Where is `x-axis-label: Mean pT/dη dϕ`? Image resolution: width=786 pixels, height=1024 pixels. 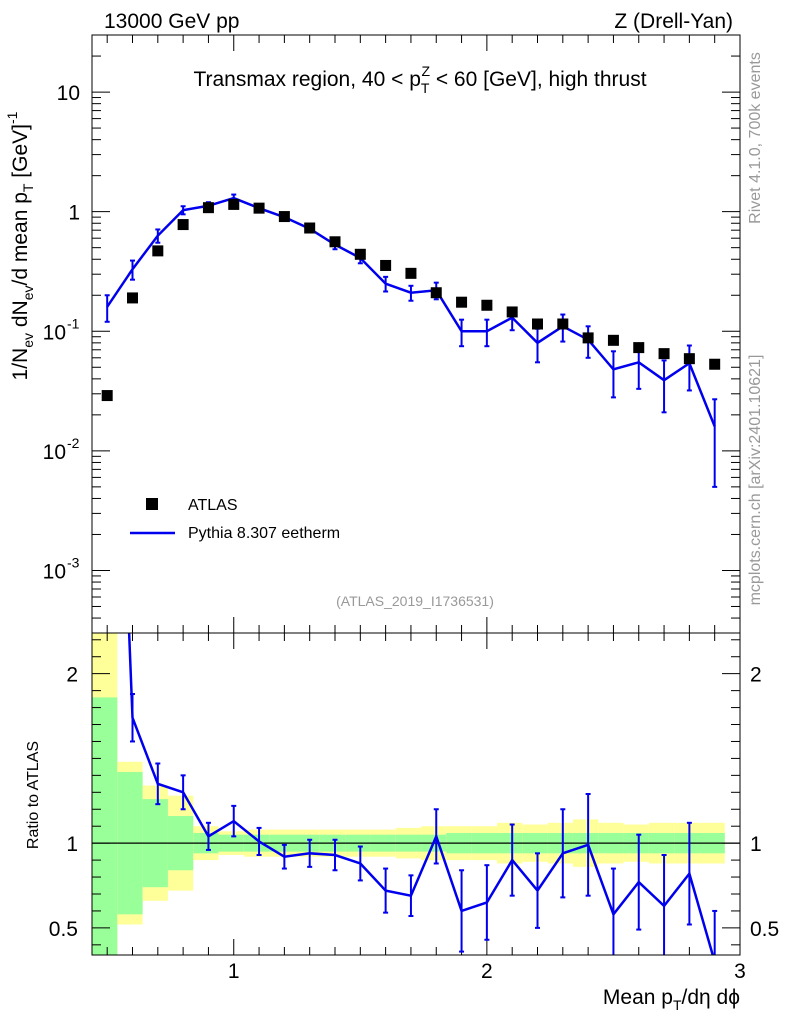
x-axis-label: Mean pT/dη dϕ is located at coordinates (671, 999).